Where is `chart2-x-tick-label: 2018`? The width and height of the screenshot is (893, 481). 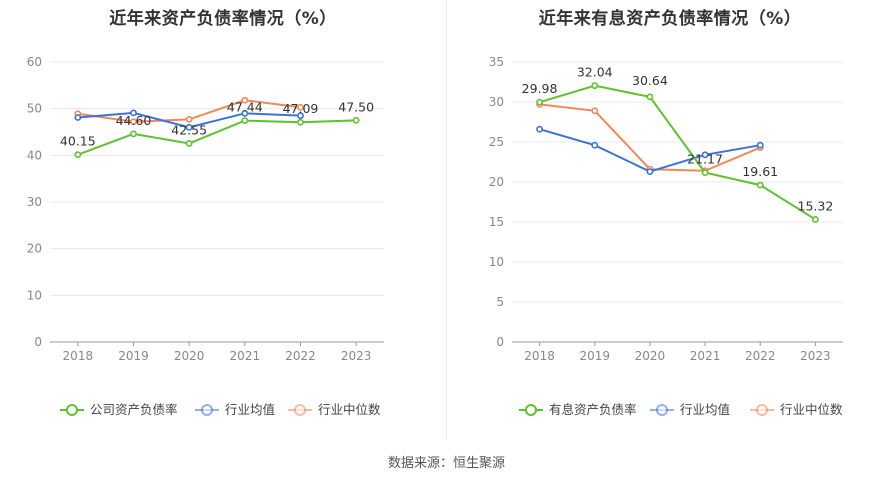 chart2-x-tick-label: 2018 is located at coordinates (539, 356).